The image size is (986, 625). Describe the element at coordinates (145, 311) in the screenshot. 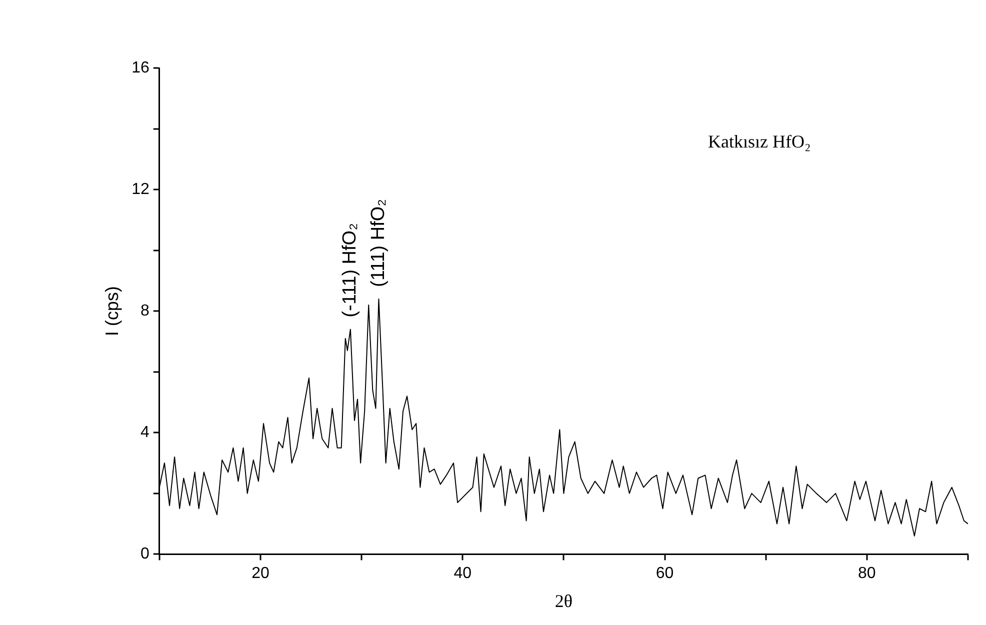

I see `y-tick-label: 8` at that location.